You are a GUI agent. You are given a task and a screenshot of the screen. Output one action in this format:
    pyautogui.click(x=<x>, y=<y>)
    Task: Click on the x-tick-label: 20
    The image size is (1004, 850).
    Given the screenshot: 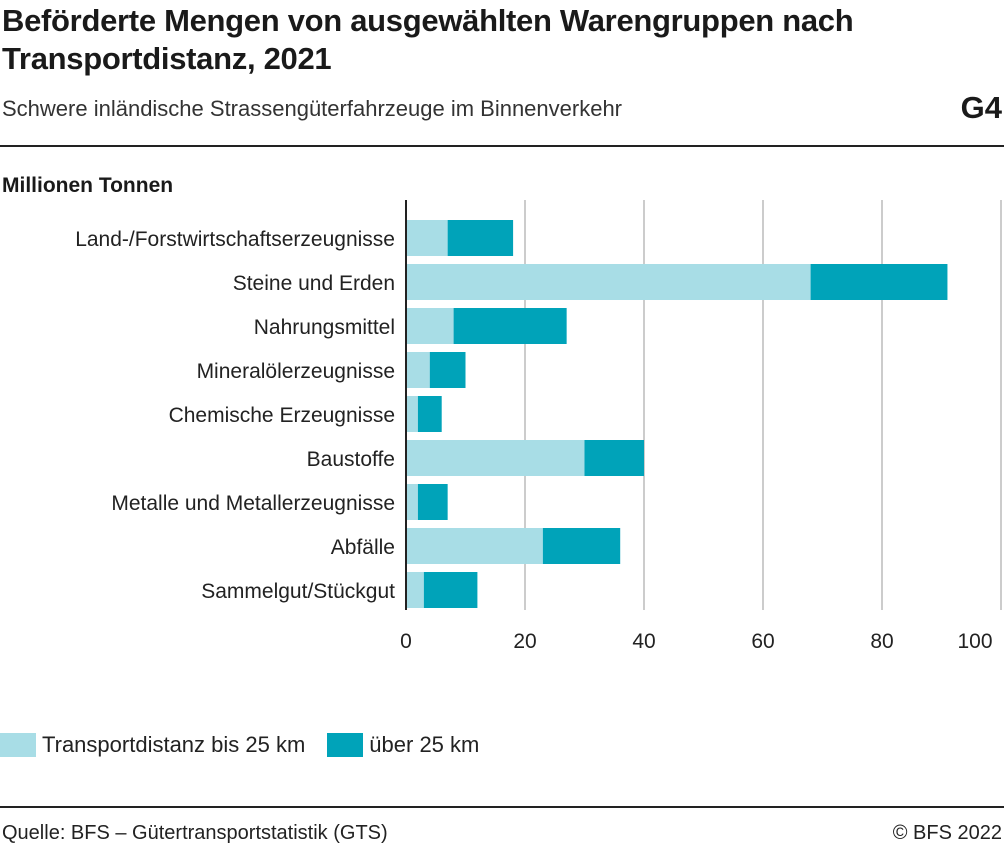 What is the action you would take?
    pyautogui.click(x=524, y=641)
    